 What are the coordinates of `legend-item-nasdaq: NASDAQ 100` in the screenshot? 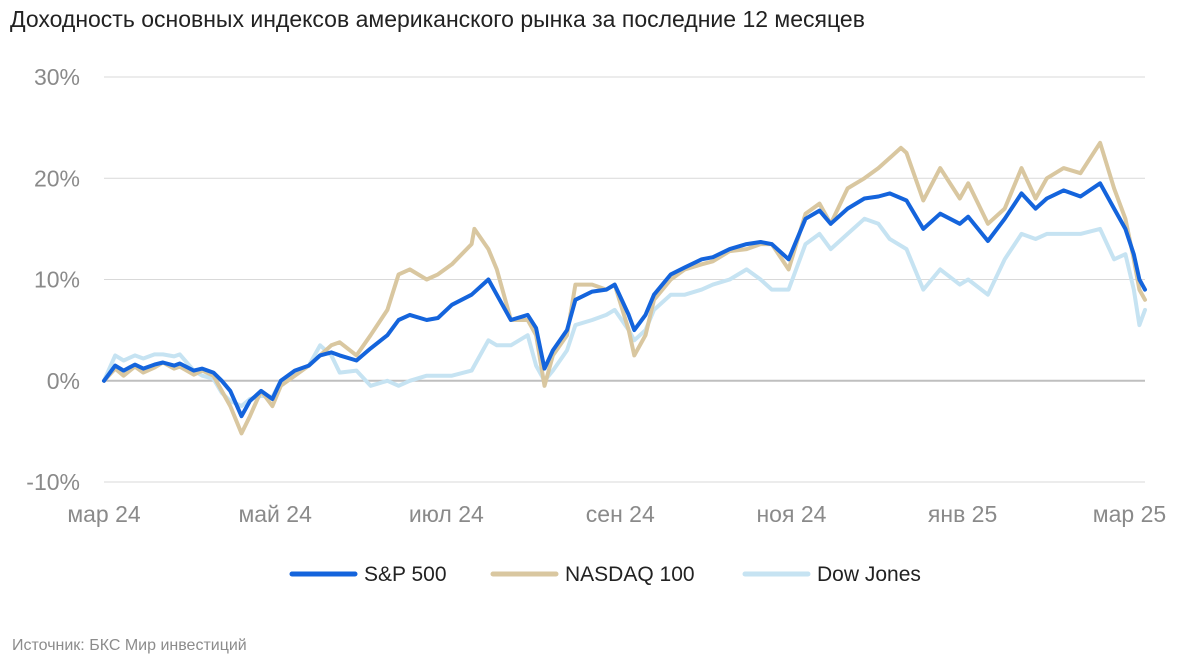 It's located at (592, 574).